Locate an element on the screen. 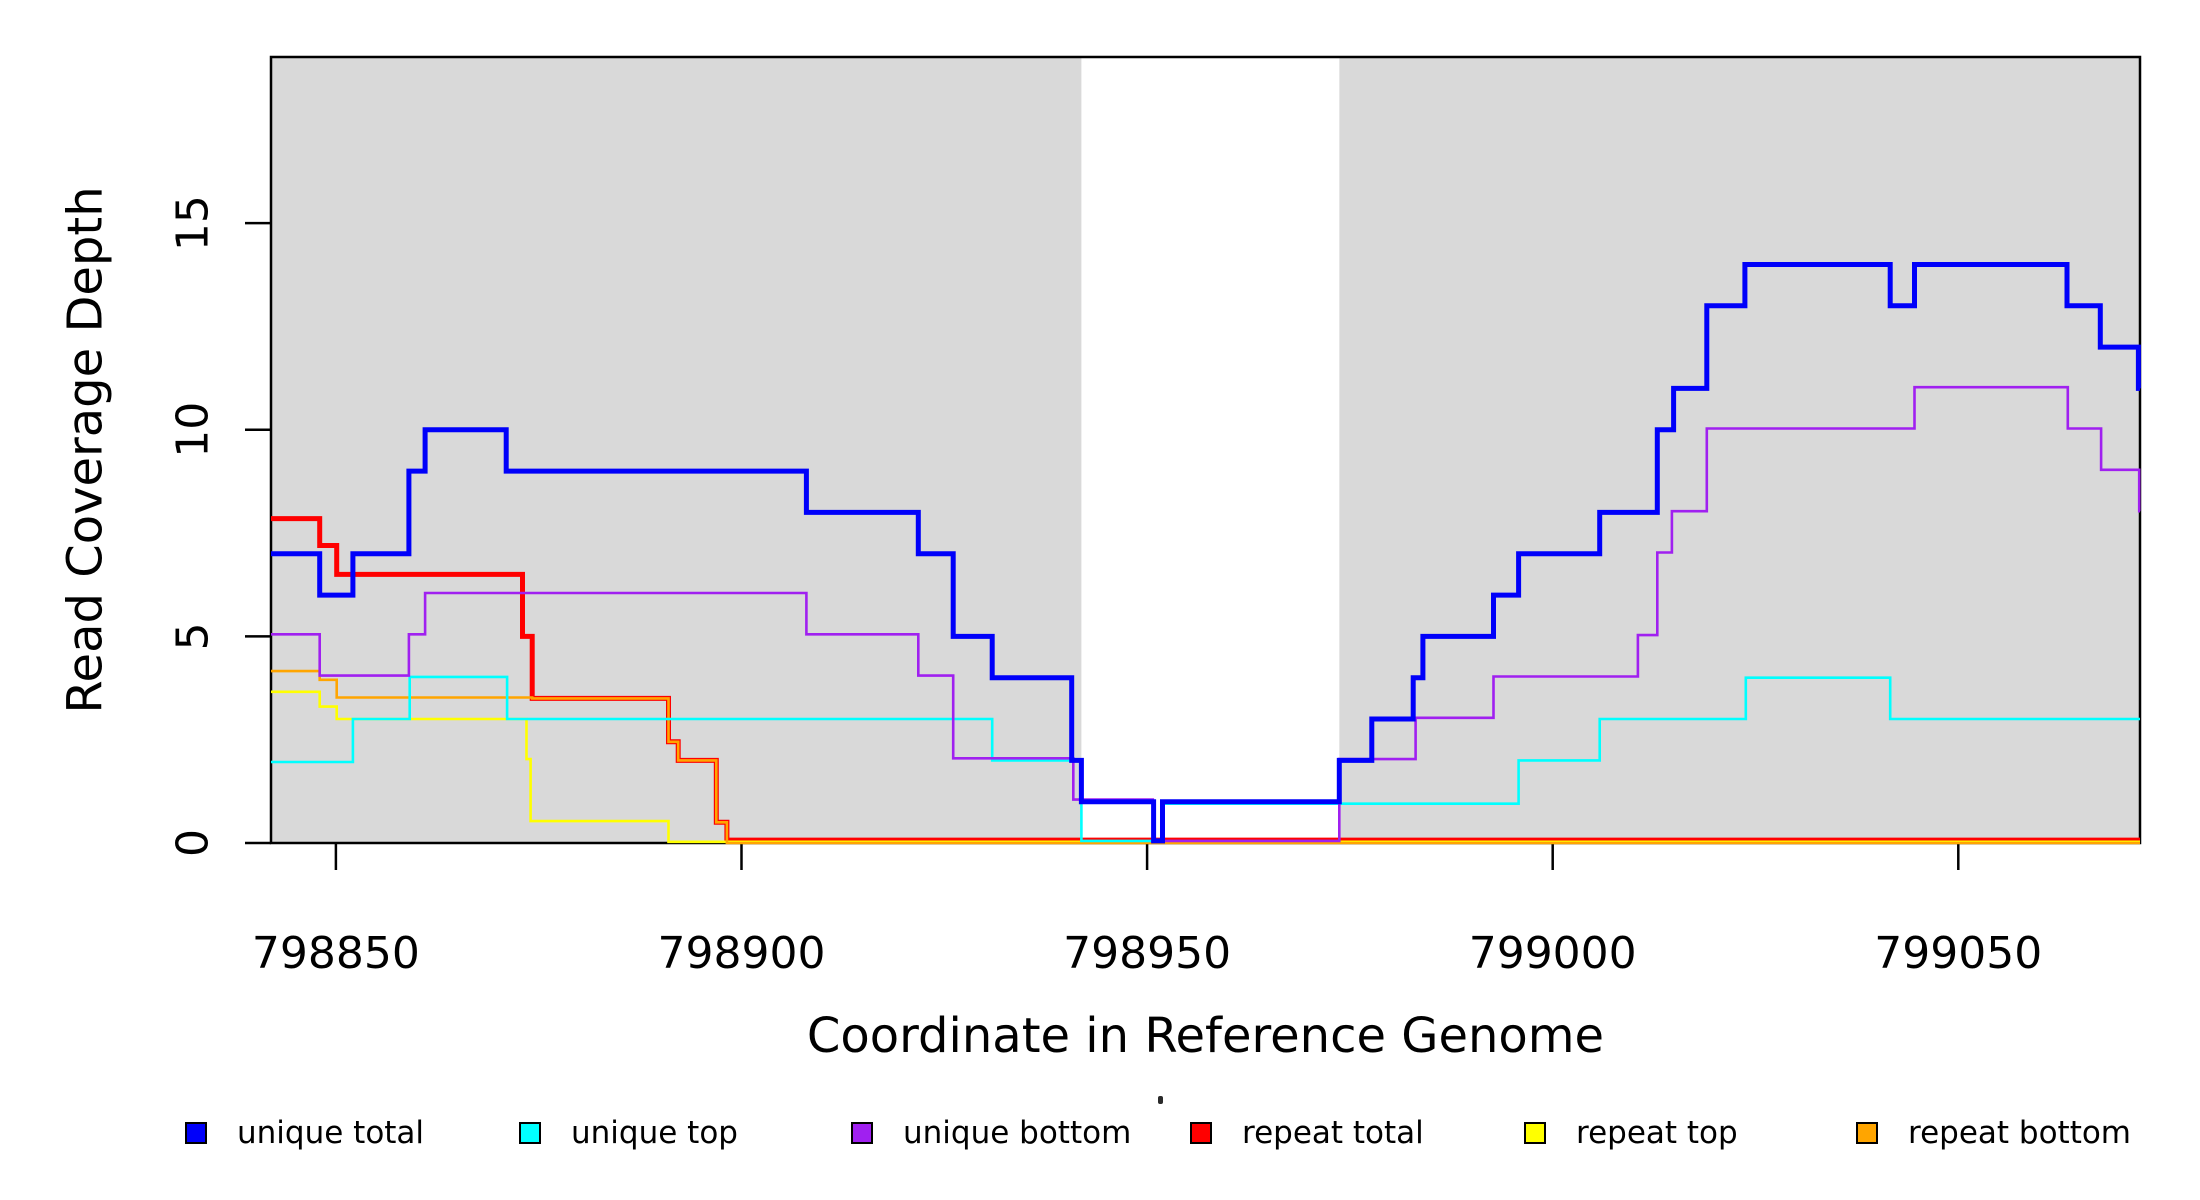  x-tick-label: 798950 is located at coordinates (1147, 953).